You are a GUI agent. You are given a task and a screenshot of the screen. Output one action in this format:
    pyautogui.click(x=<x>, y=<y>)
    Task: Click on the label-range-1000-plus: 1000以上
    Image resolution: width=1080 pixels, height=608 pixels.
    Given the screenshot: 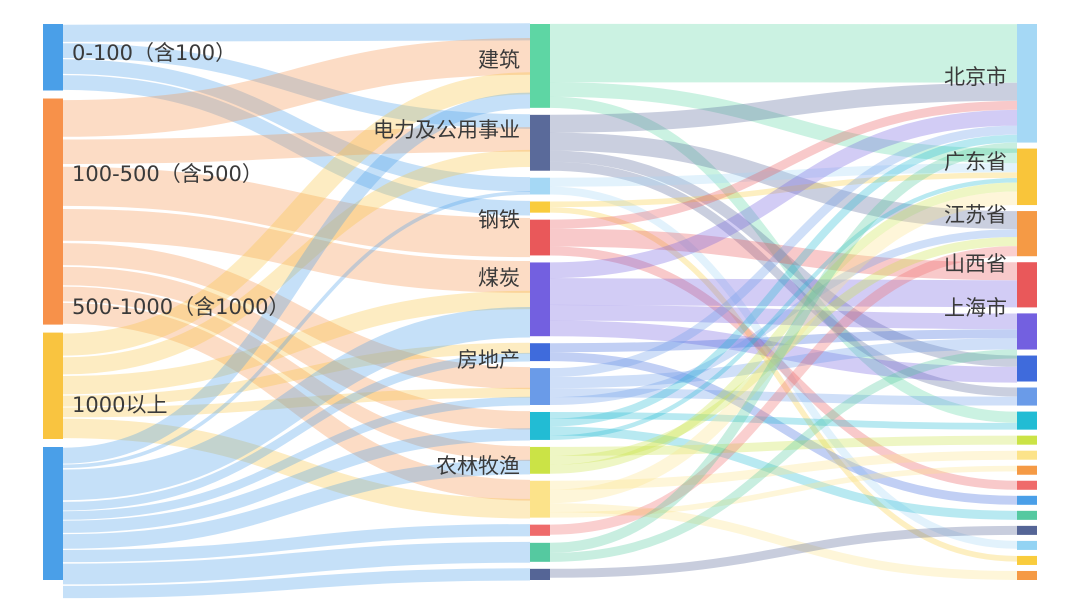 What is the action you would take?
    pyautogui.click(x=120, y=405)
    